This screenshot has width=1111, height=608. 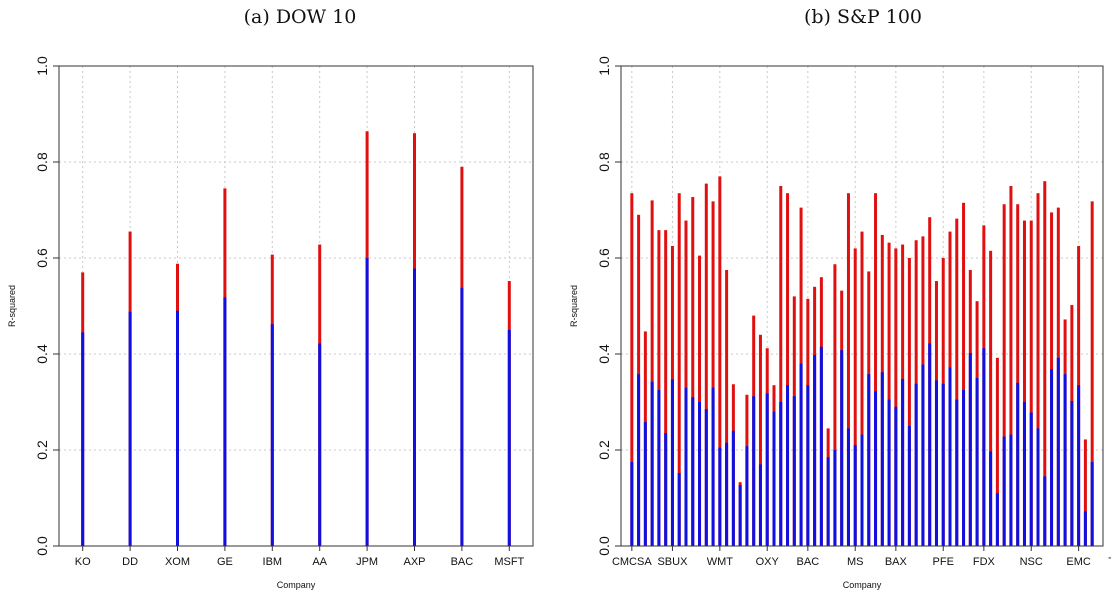 What do you see at coordinates (273, 562) in the screenshot?
I see `x-tick-label: IBM` at bounding box center [273, 562].